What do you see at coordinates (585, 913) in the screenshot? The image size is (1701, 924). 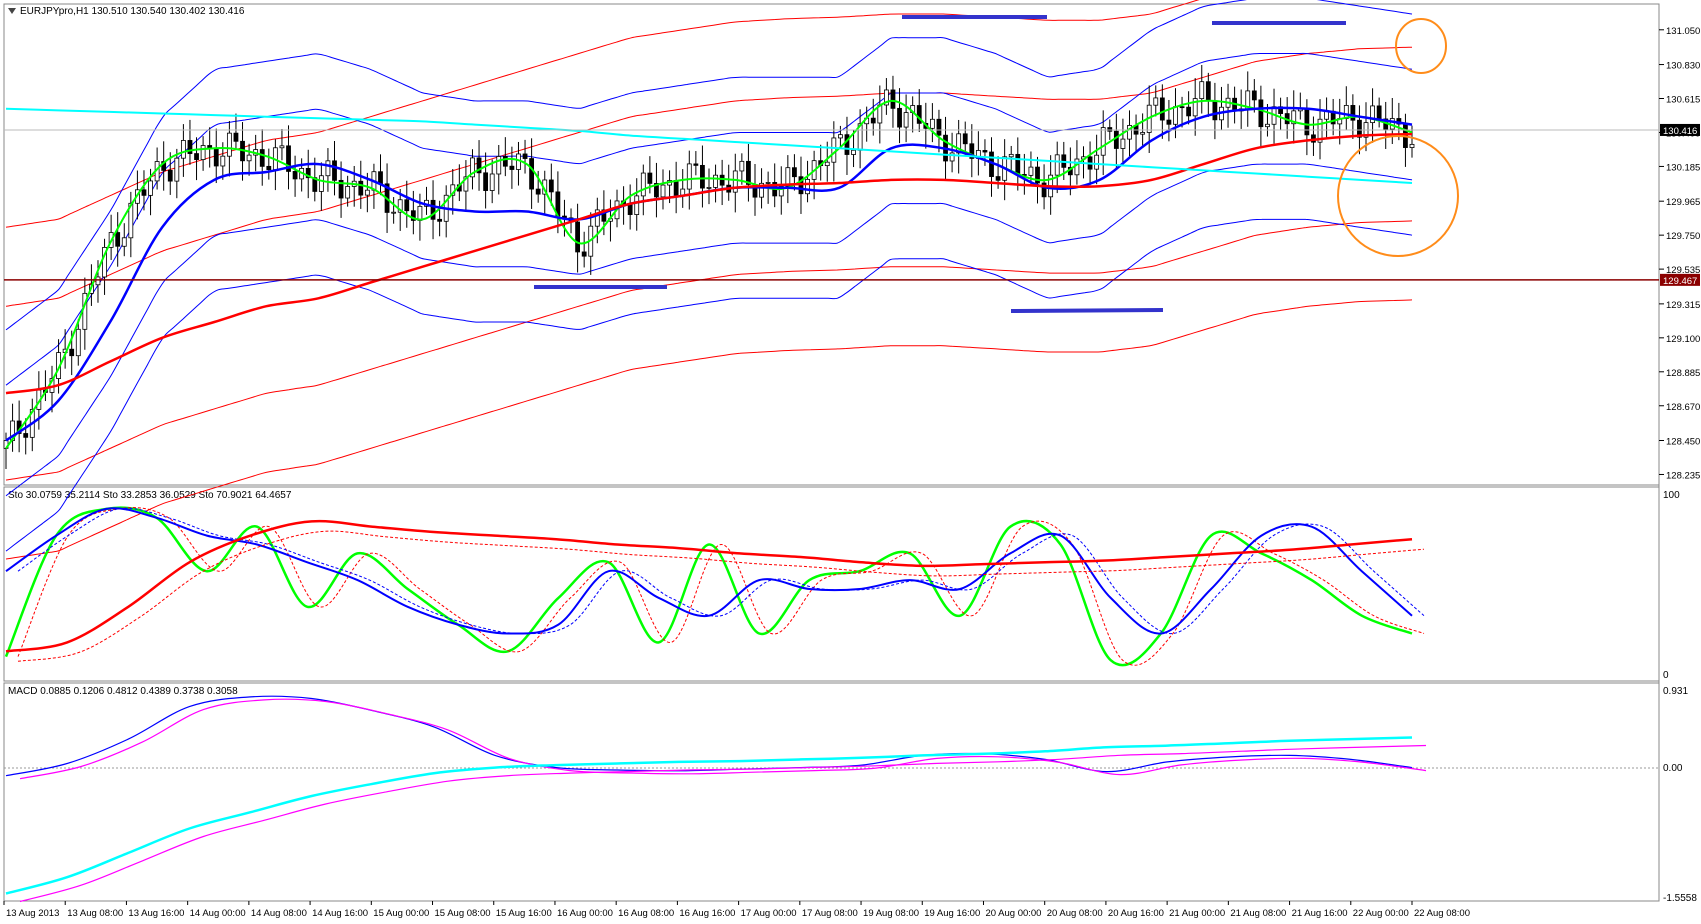 I see `time-tick-label: 16 Aug 00:00` at bounding box center [585, 913].